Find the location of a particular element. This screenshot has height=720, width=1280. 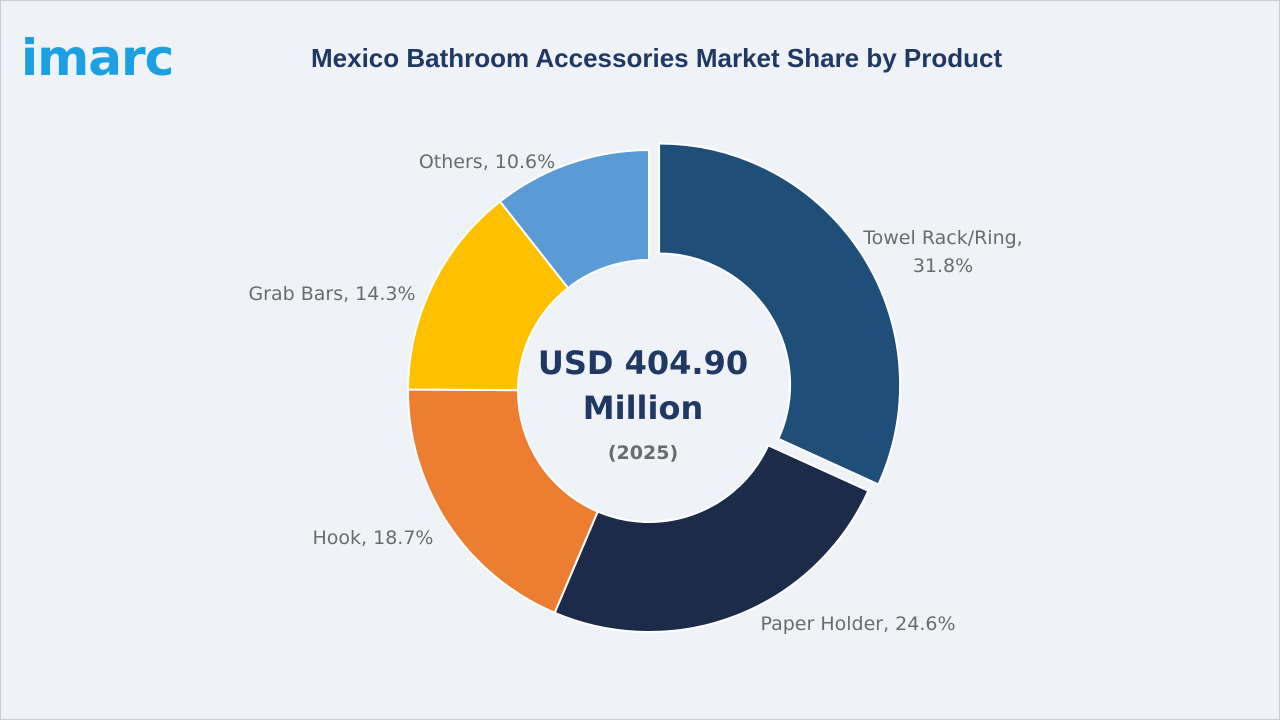

slice-paper-holder is located at coordinates (711, 538).